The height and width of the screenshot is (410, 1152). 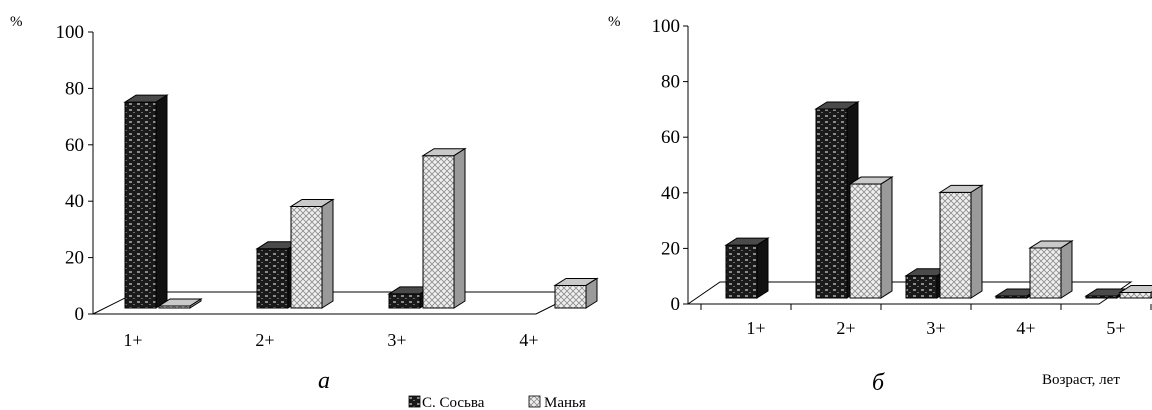 What do you see at coordinates (534, 401) in the screenshot?
I see `legend-swatch-manya` at bounding box center [534, 401].